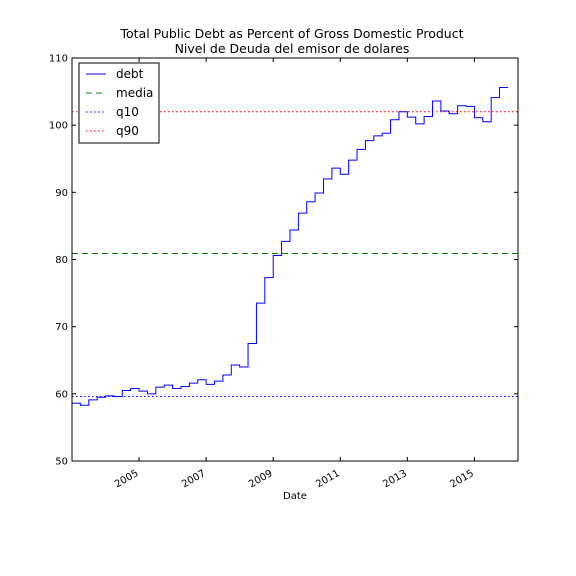  What do you see at coordinates (130, 74) in the screenshot?
I see `legend-label-debt: debt` at bounding box center [130, 74].